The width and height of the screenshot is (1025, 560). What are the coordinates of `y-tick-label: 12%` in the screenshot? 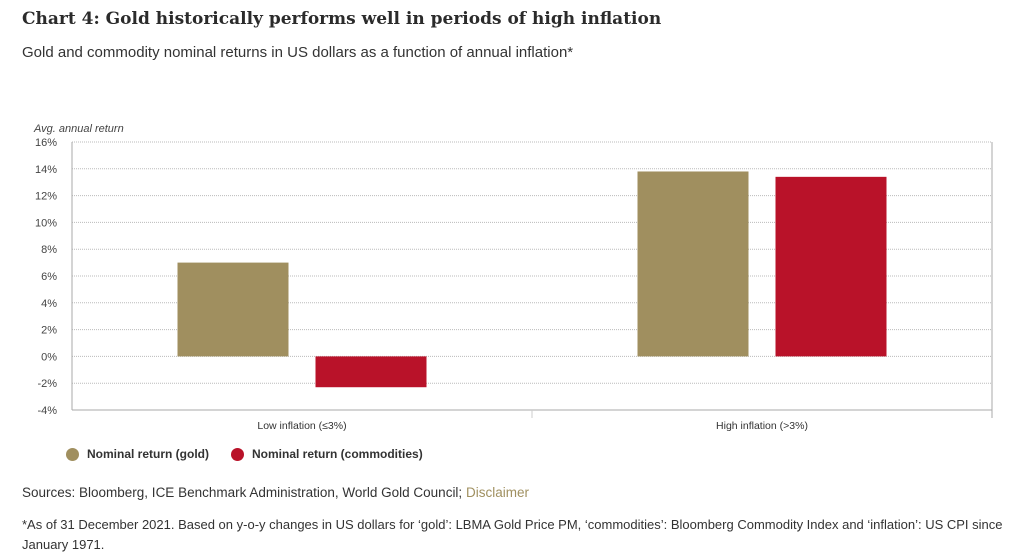 It's located at (46, 197).